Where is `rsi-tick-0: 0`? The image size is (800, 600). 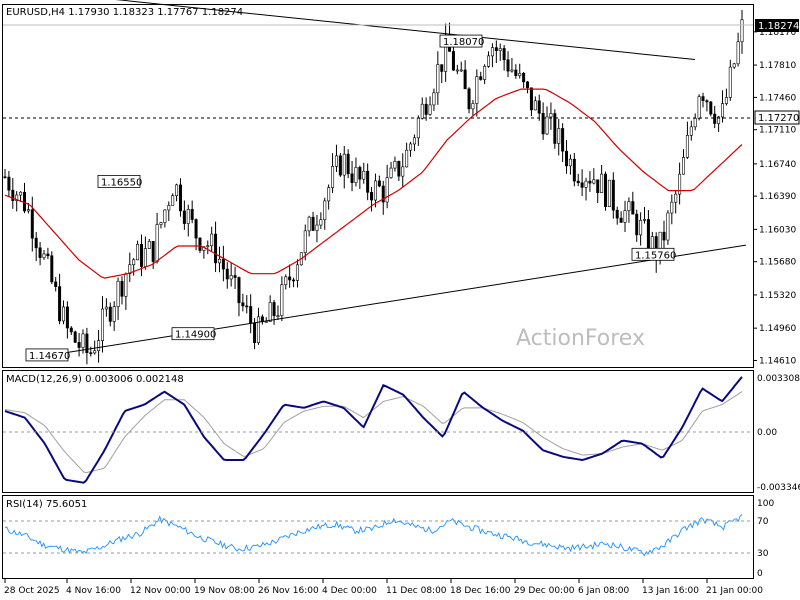
rsi-tick-0: 0 is located at coordinates (760, 574).